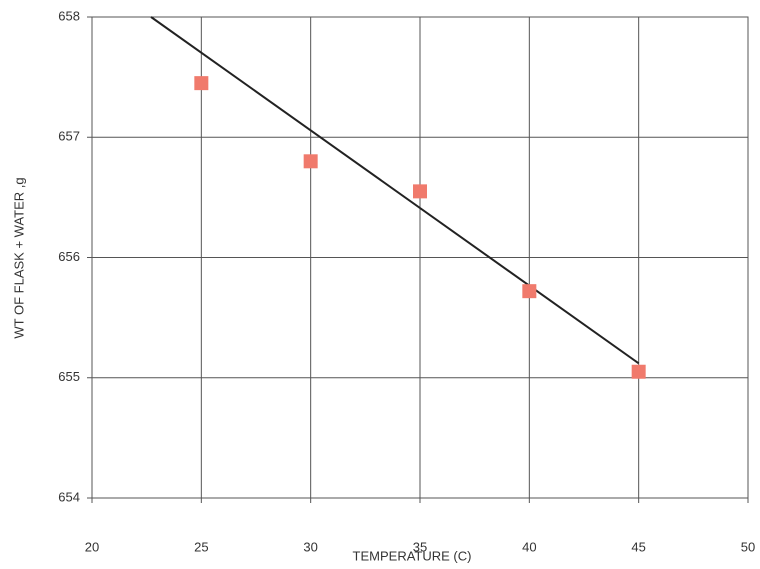  What do you see at coordinates (201, 546) in the screenshot?
I see `x-tick-label: 25` at bounding box center [201, 546].